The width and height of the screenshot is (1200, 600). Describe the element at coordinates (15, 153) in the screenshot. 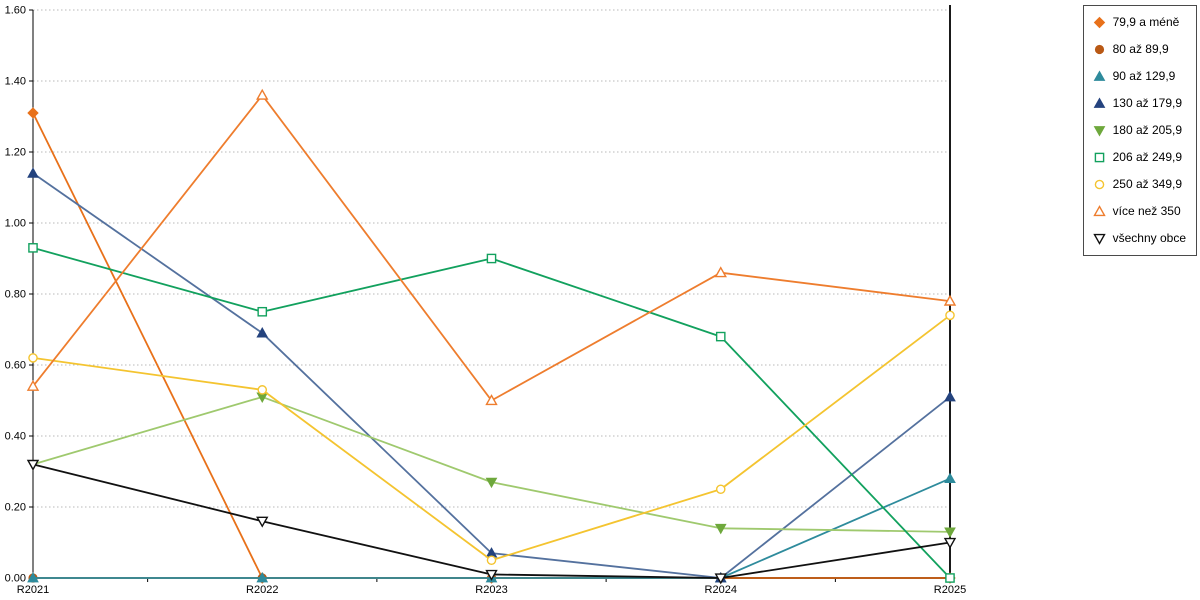

I see `y-axis-tick-label: 1.20` at that location.